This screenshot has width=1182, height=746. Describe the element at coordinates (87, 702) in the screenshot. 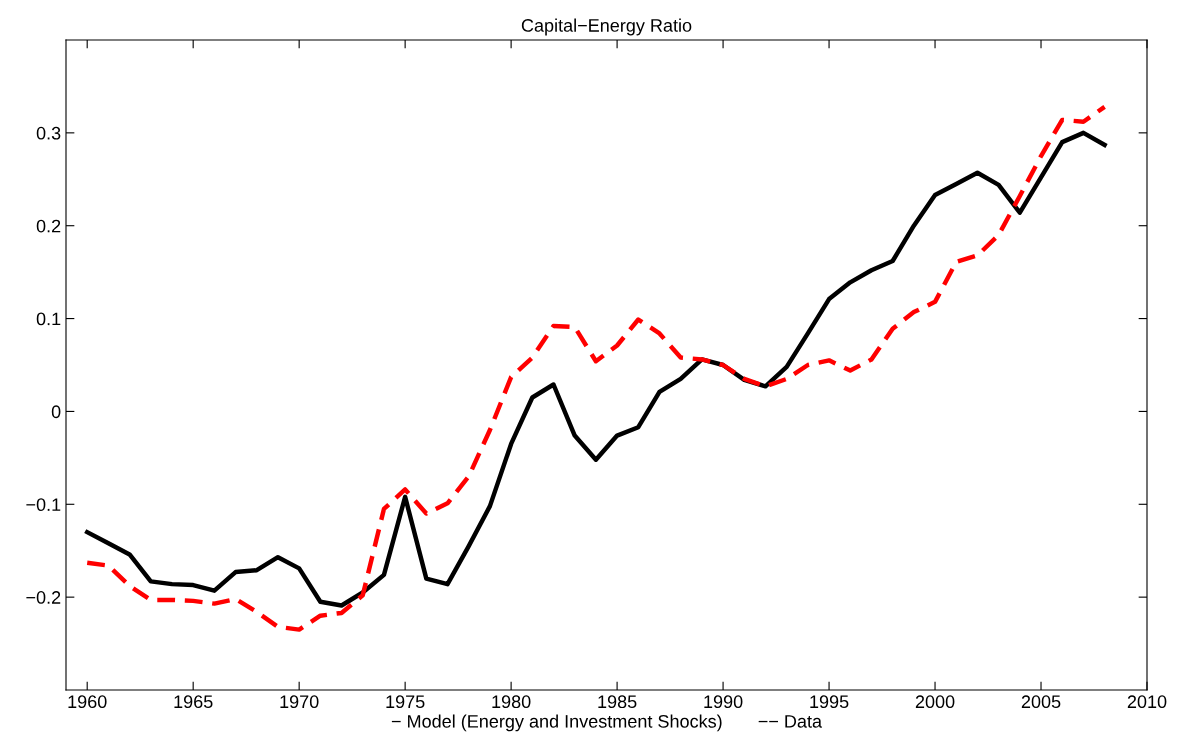

I see `x-tick-label: 1960` at that location.